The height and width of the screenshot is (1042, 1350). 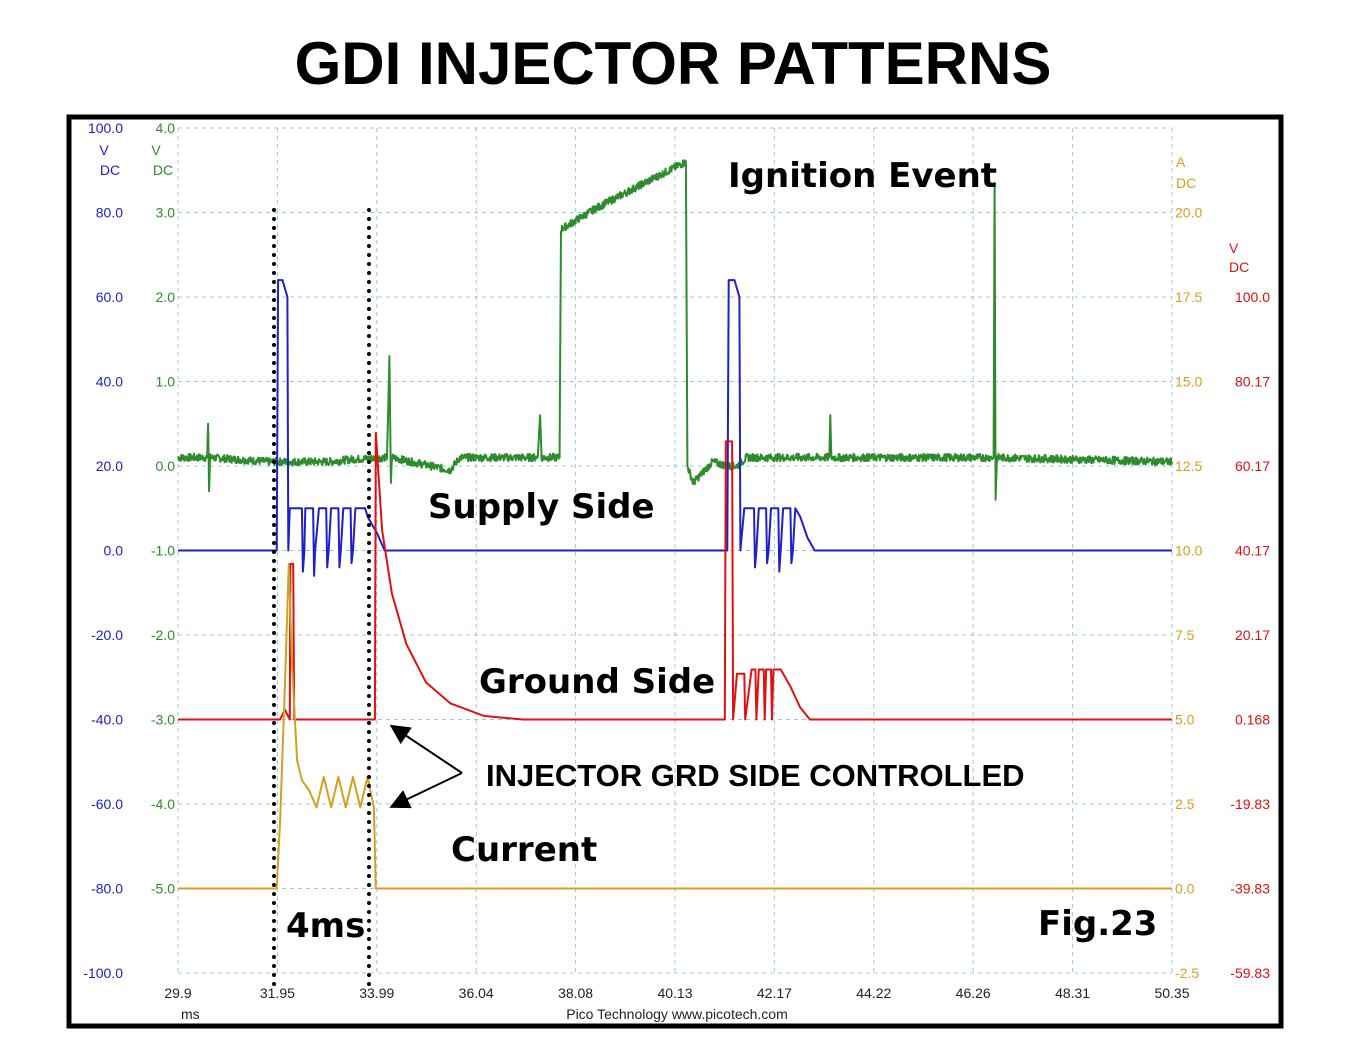 I want to click on x-tick-label: 33.99, so click(x=376, y=993).